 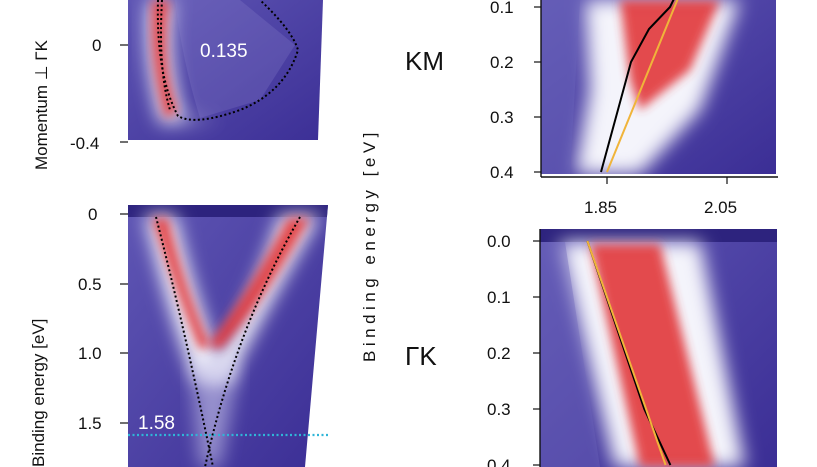 I want to click on bl-y-axis: 0 0.5 1.0 1.5, so click(x=103, y=319).